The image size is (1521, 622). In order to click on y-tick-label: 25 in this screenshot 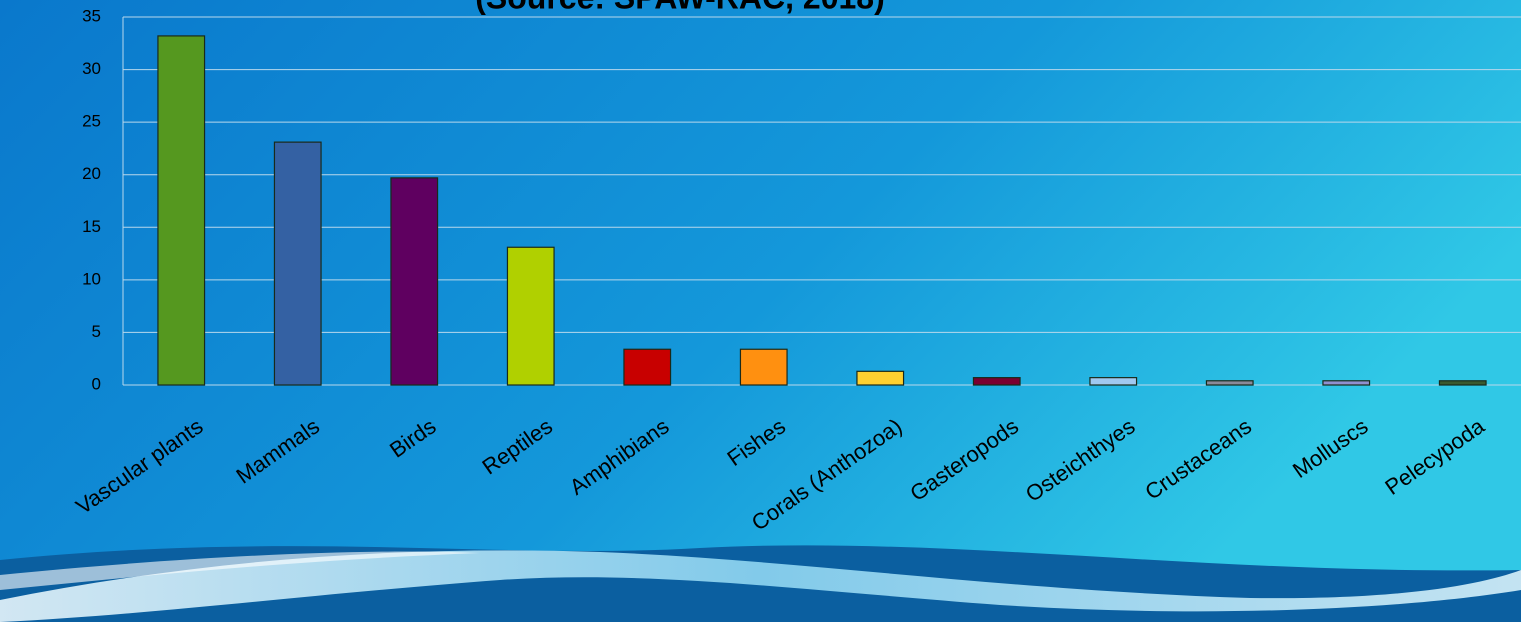, I will do `click(91, 121)`.